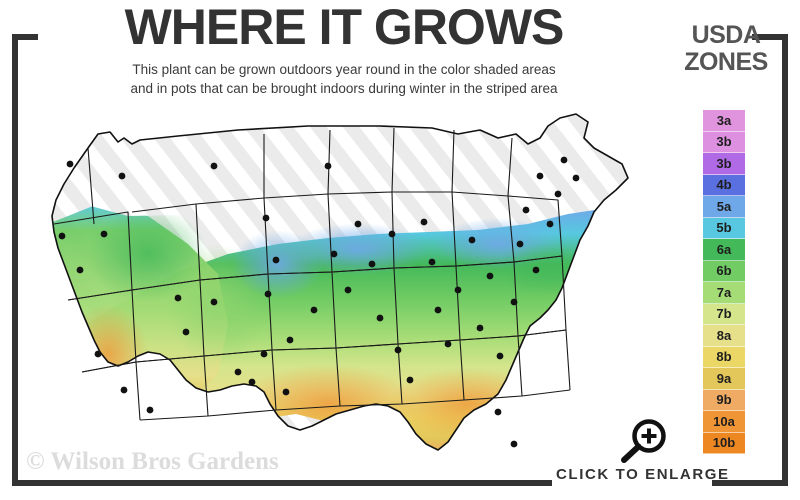  I want to click on legend-title: USDA ZONES, so click(726, 49).